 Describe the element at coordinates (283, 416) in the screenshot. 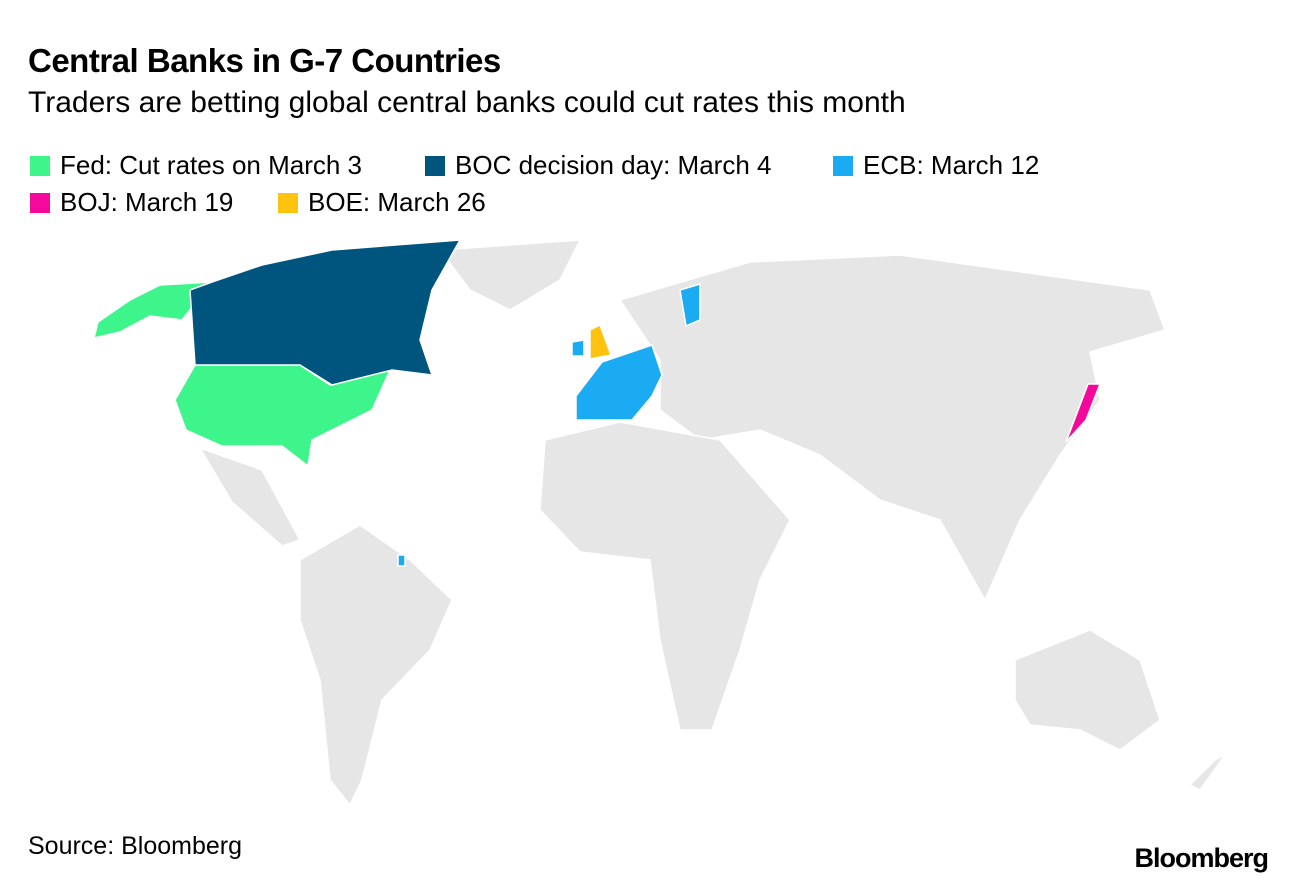

I see `united-states` at that location.